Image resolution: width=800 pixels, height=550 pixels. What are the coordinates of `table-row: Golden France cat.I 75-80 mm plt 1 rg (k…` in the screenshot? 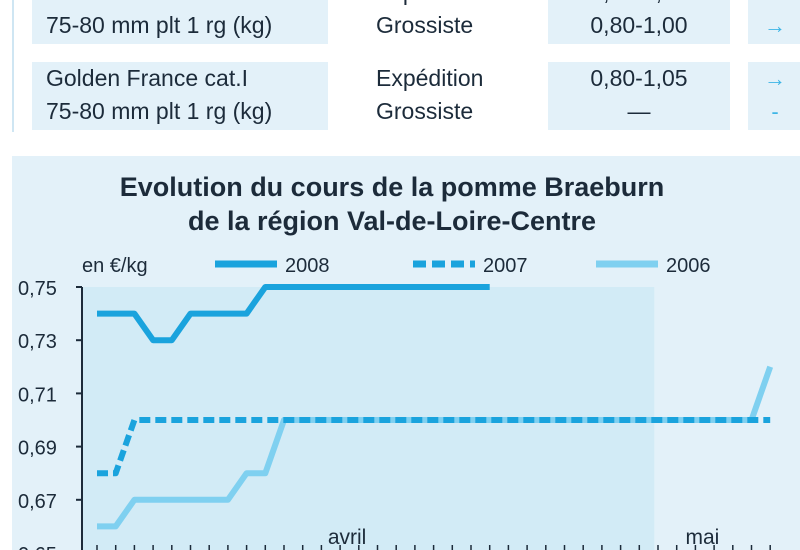 It's located at (416, 96).